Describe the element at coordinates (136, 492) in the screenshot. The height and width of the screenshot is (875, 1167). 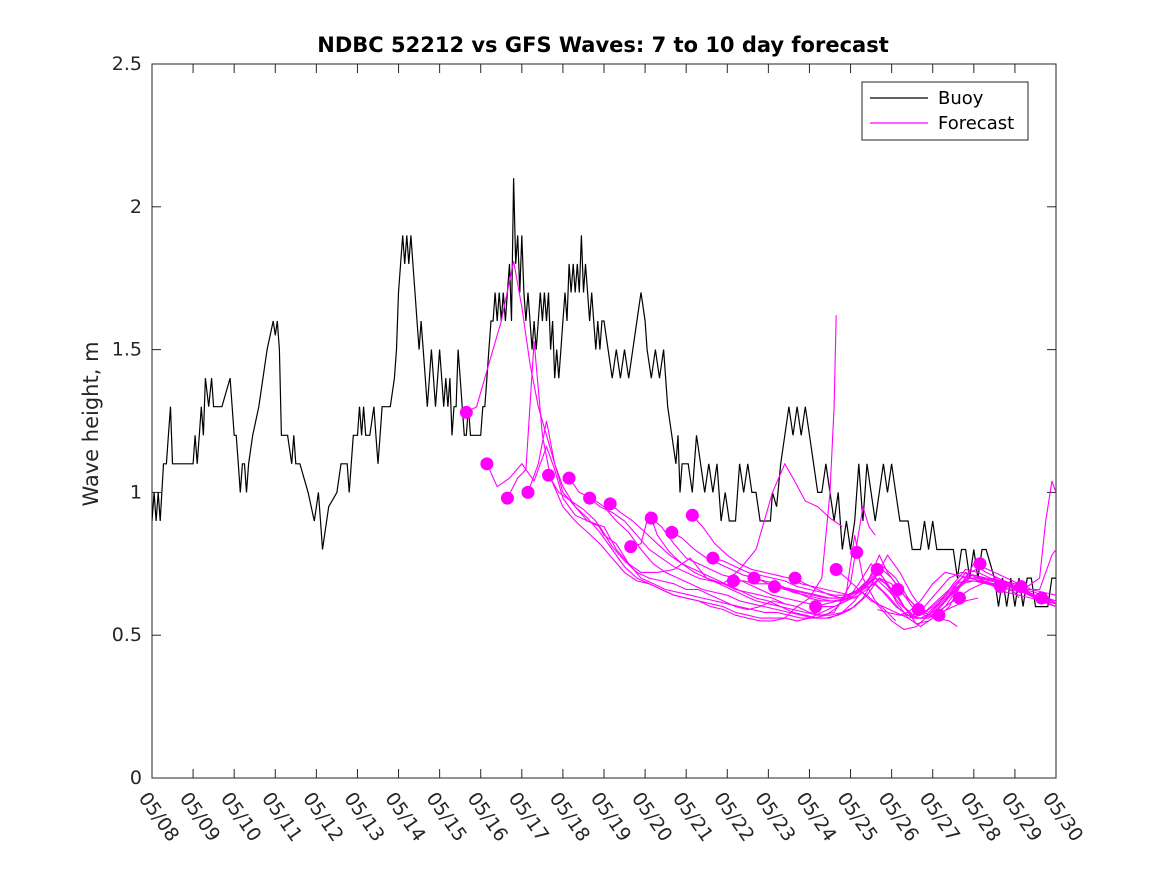
I see `y-tick-label: 1` at that location.